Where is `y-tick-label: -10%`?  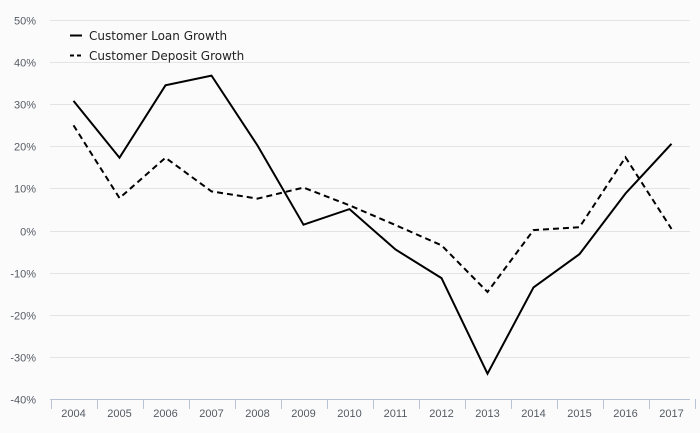 y-tick-label: -10% is located at coordinates (23, 275).